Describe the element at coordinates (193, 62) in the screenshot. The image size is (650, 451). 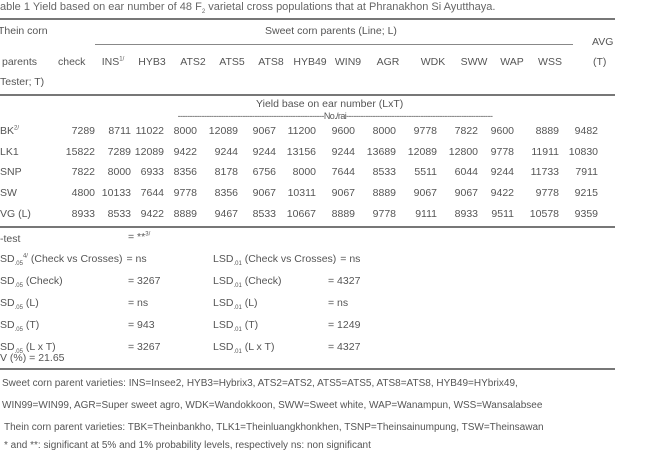
I see `column-header-label: ATS2` at that location.